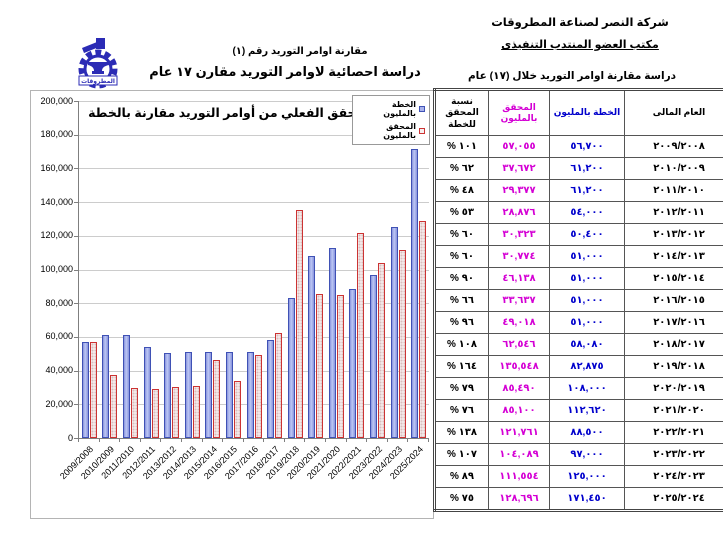  Describe the element at coordinates (90, 47) in the screenshot. I see `hammer-icon` at that location.